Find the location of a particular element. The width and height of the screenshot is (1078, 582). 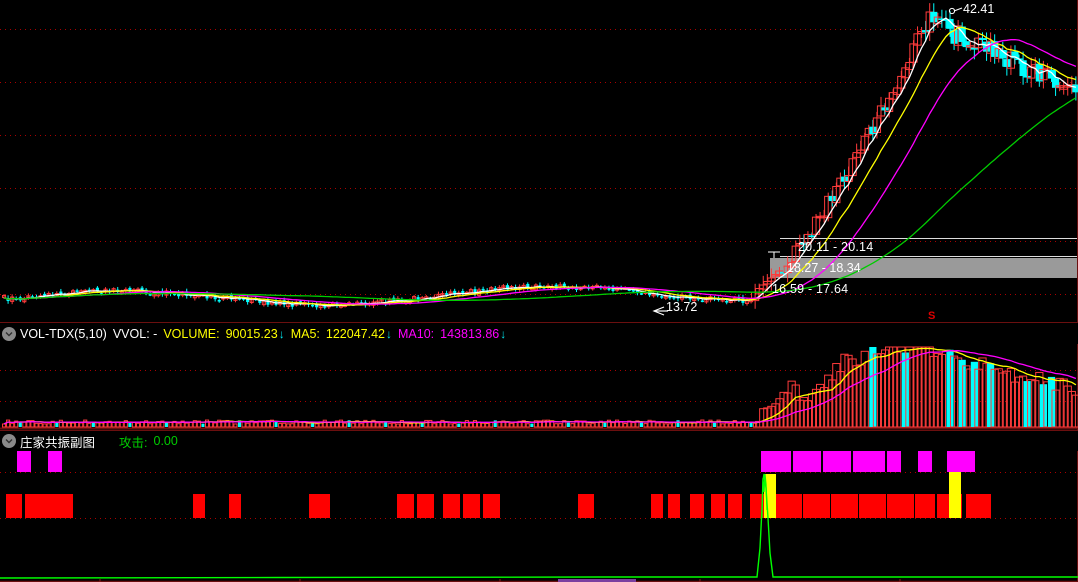

low-price-label: 13.72 is located at coordinates (682, 307).